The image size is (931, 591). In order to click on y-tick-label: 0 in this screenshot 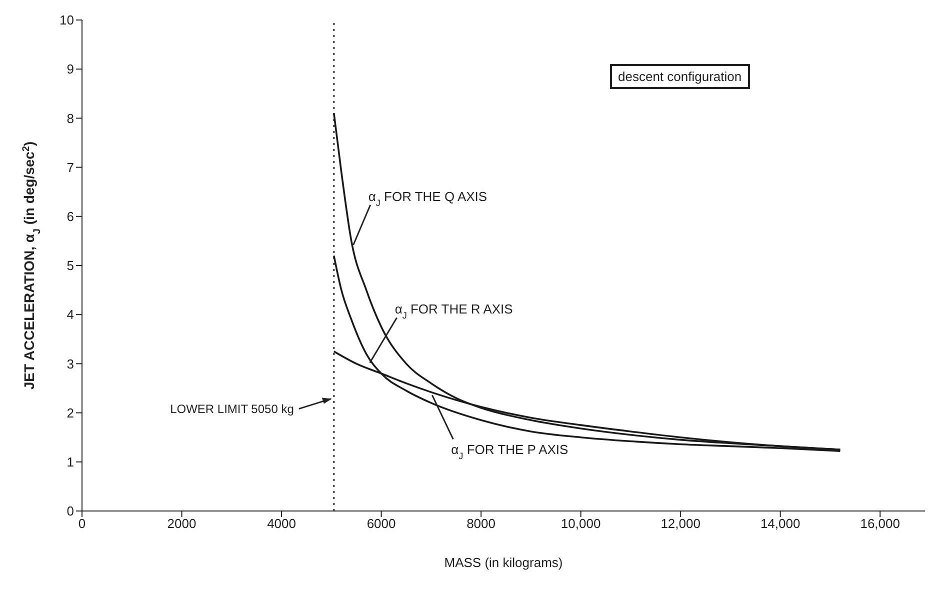, I will do `click(70, 511)`.